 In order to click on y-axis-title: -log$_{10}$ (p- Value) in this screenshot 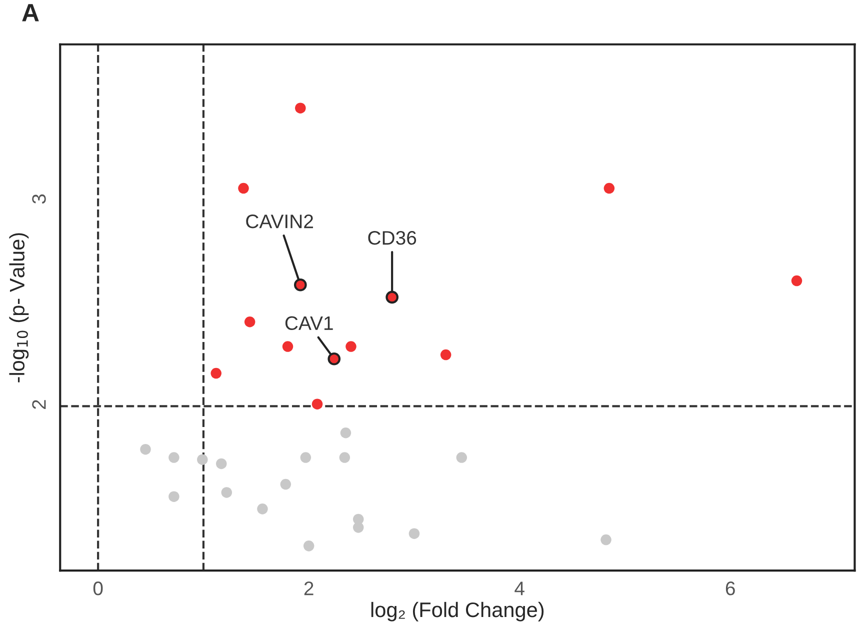, I will do `click(19, 307)`.